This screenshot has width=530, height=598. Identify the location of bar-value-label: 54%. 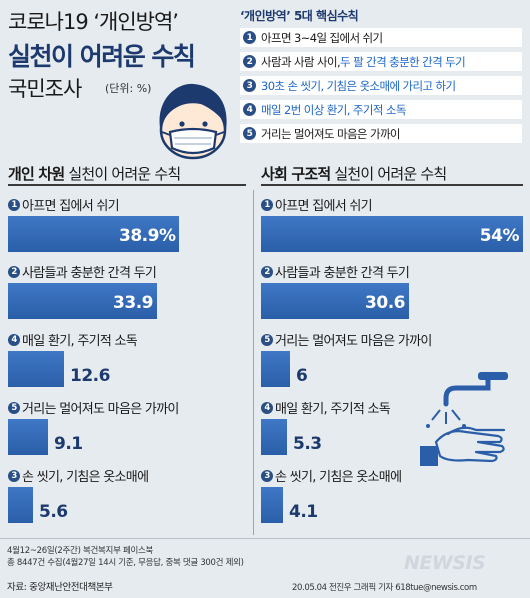
(499, 236).